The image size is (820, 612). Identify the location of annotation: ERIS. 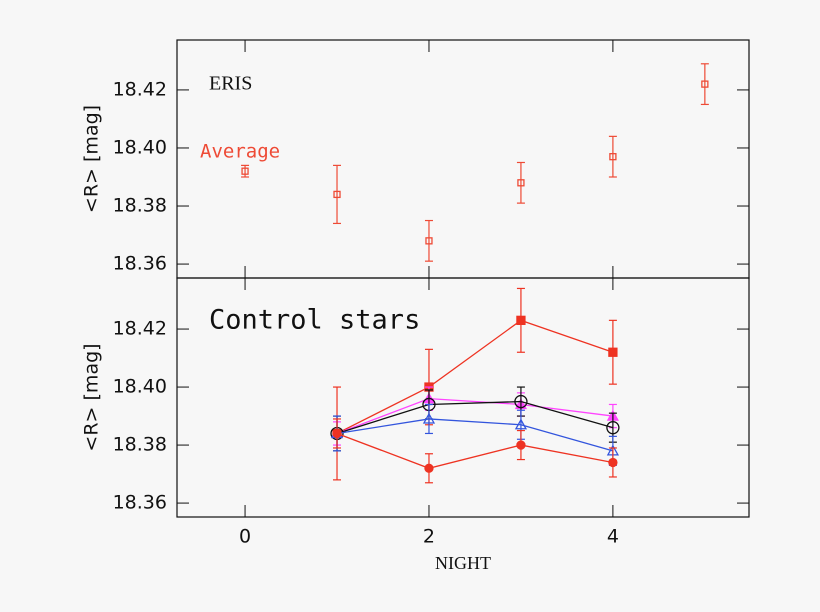
(230, 84).